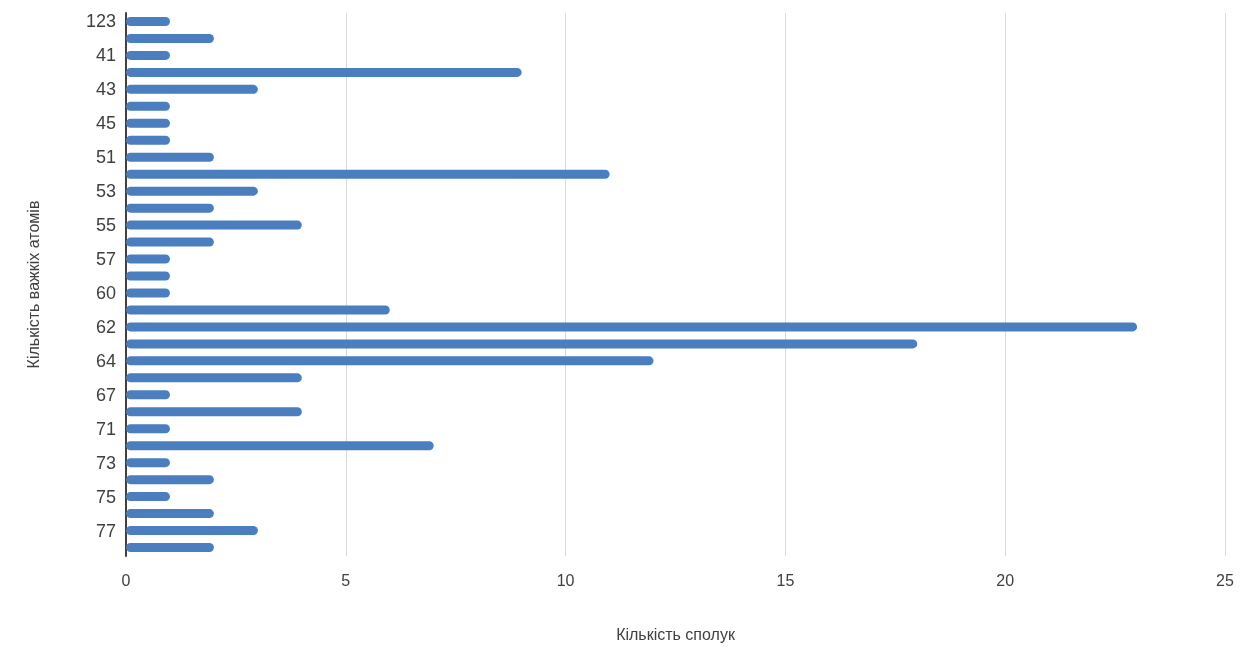 The height and width of the screenshot is (666, 1254). Describe the element at coordinates (105, 326) in the screenshot. I see `y-tick-label: 62` at that location.